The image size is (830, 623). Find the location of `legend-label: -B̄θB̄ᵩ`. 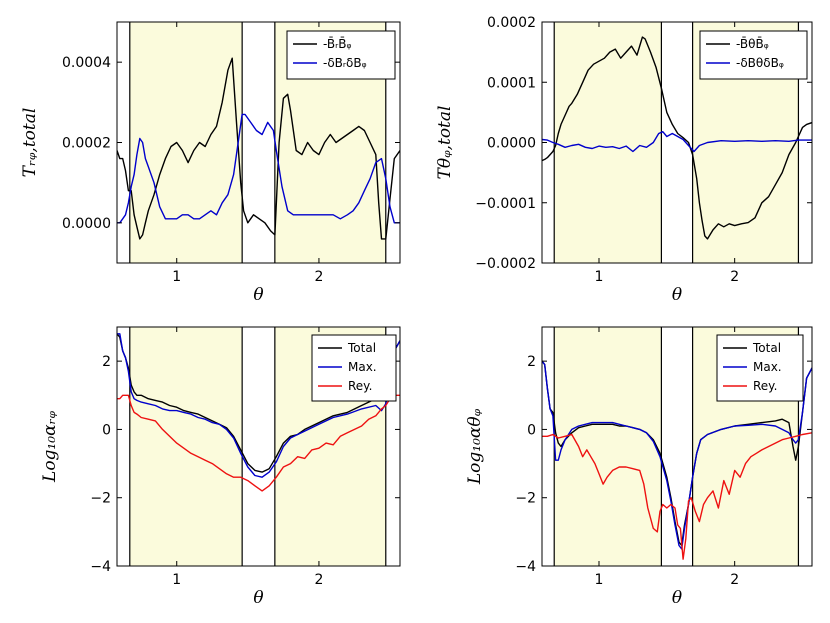

legend-label: -B̄θB̄ᵩ is located at coordinates (752, 44).